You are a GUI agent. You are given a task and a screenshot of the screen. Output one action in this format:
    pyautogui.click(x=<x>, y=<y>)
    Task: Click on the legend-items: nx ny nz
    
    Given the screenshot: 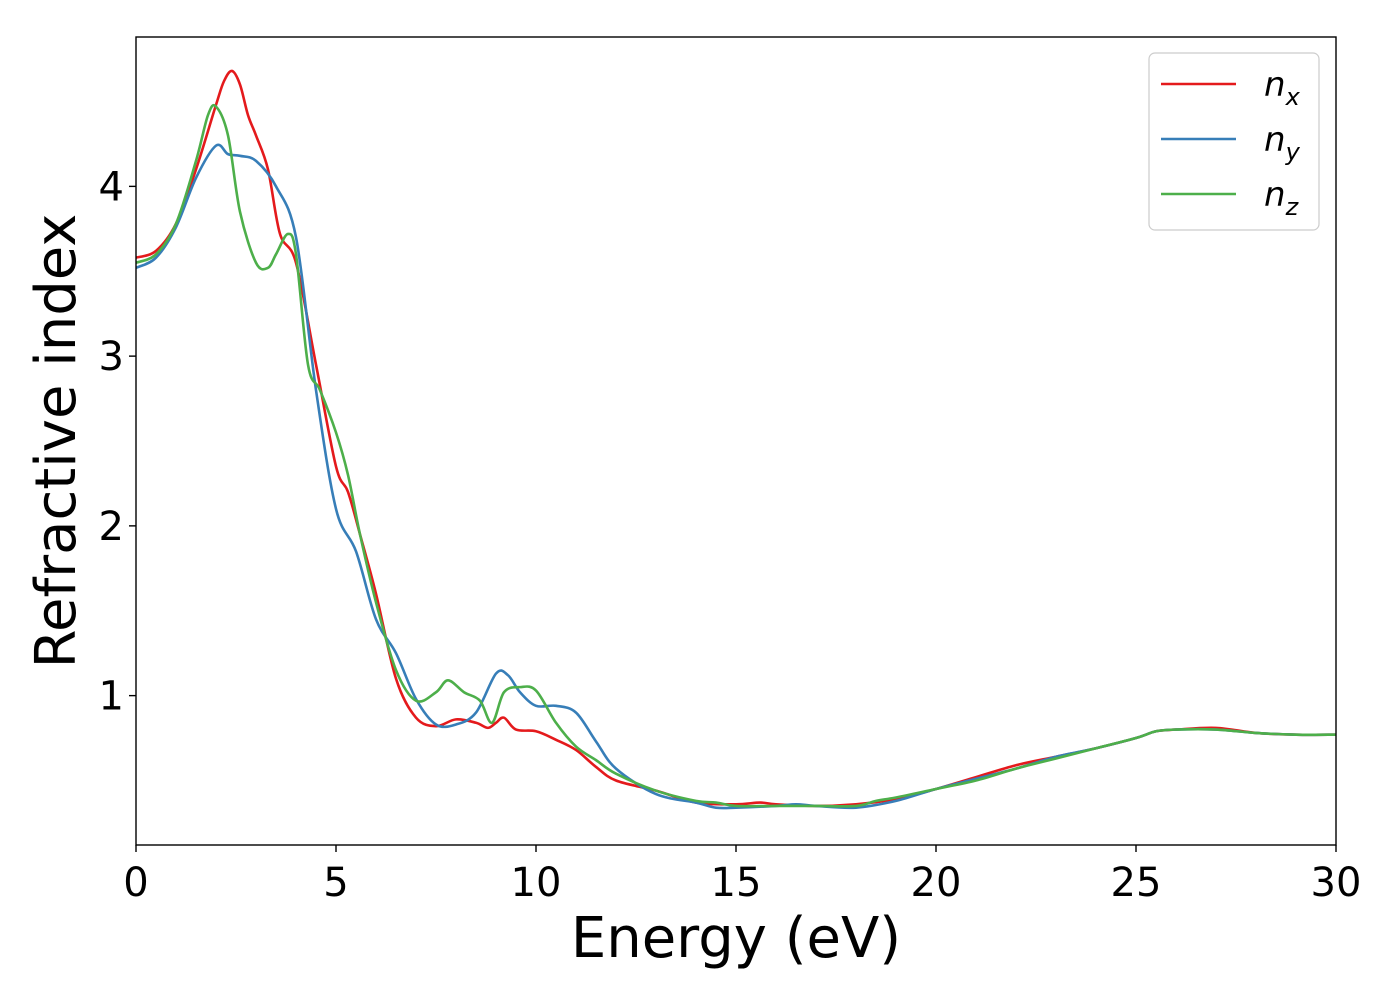 What is the action you would take?
    pyautogui.click(x=1231, y=143)
    